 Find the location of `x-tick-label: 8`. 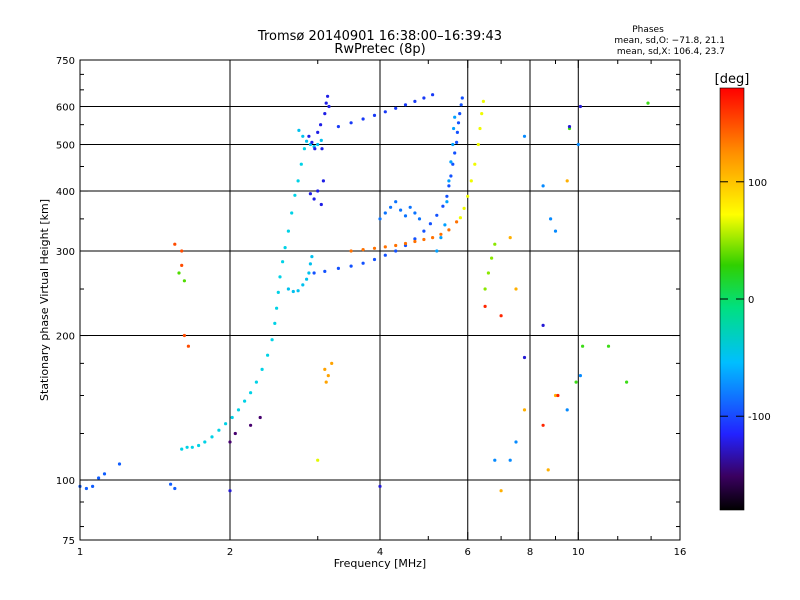

x-tick-label: 8 is located at coordinates (530, 552).